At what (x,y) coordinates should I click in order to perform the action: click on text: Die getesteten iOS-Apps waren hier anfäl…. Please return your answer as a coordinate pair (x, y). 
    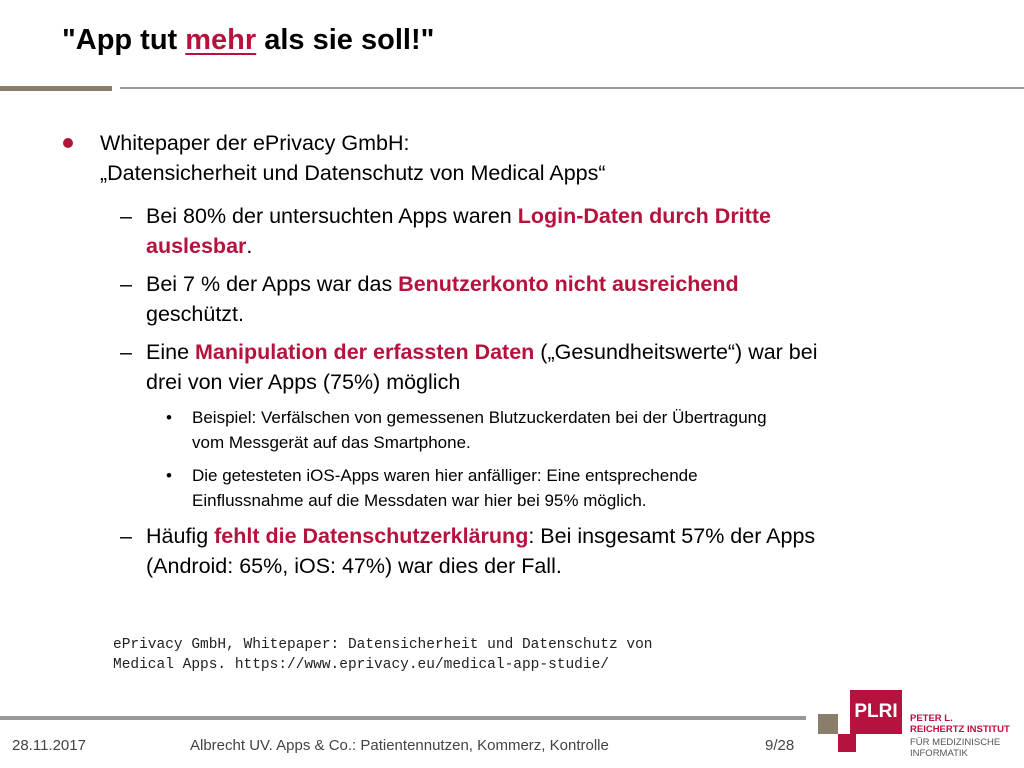
    Looking at the image, I should click on (445, 475).